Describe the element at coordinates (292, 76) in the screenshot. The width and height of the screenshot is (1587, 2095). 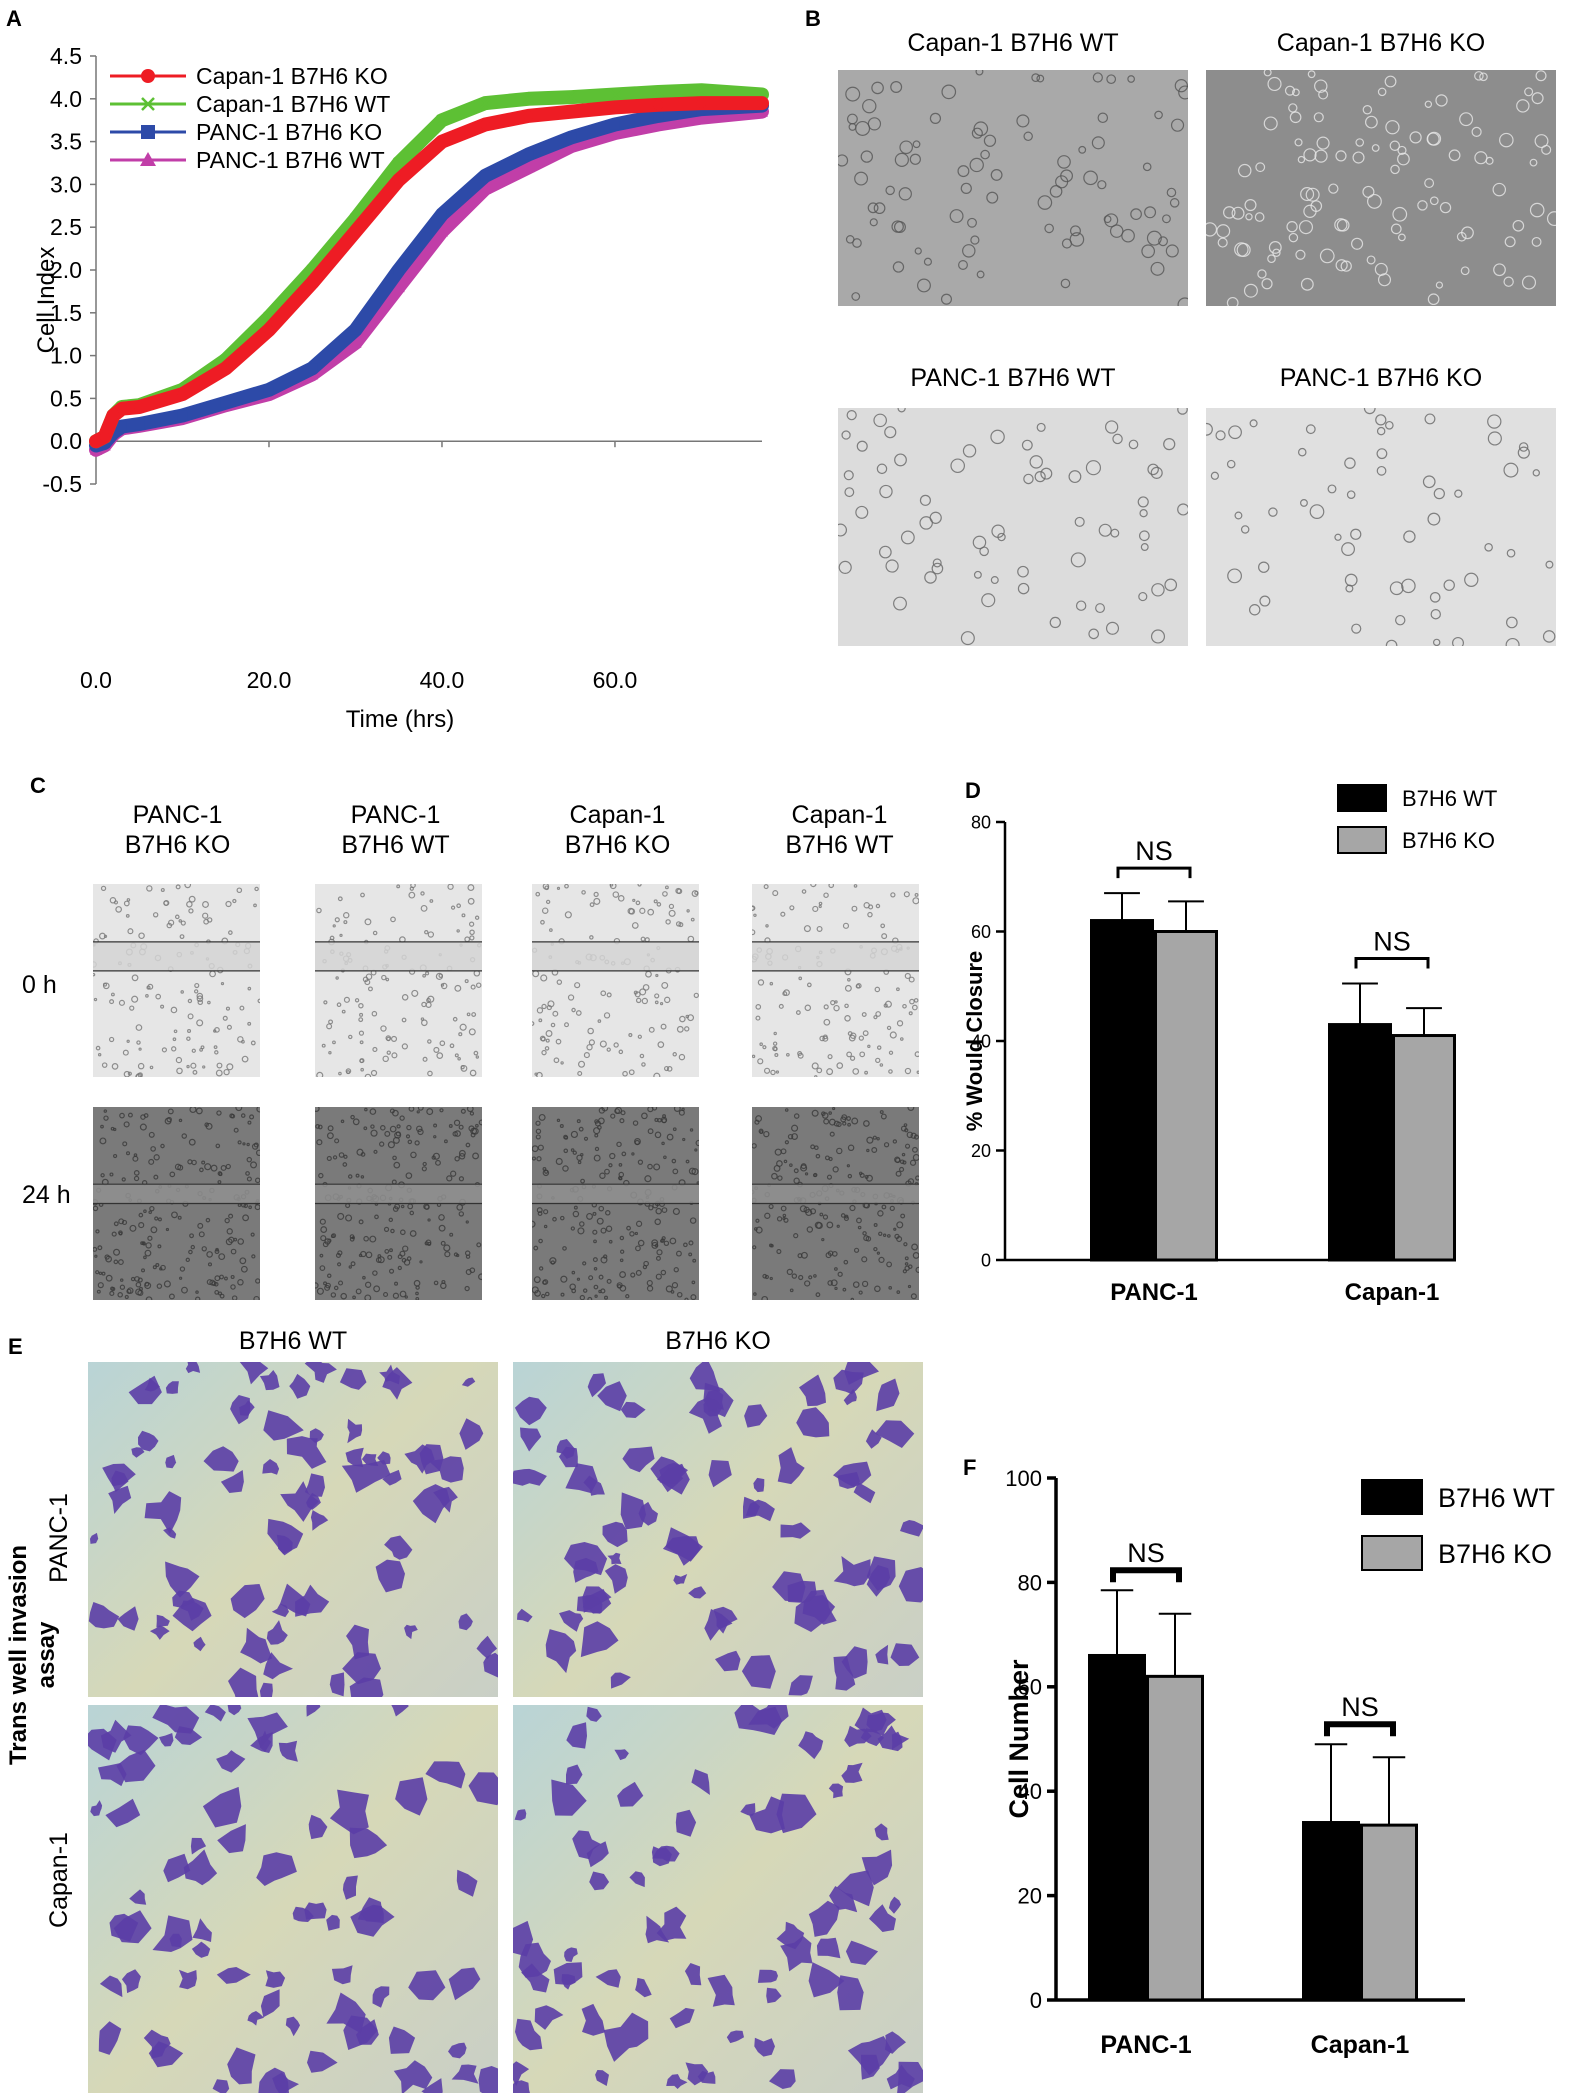
I see `legend-label-0: Capan-1 B7H6 KO` at that location.